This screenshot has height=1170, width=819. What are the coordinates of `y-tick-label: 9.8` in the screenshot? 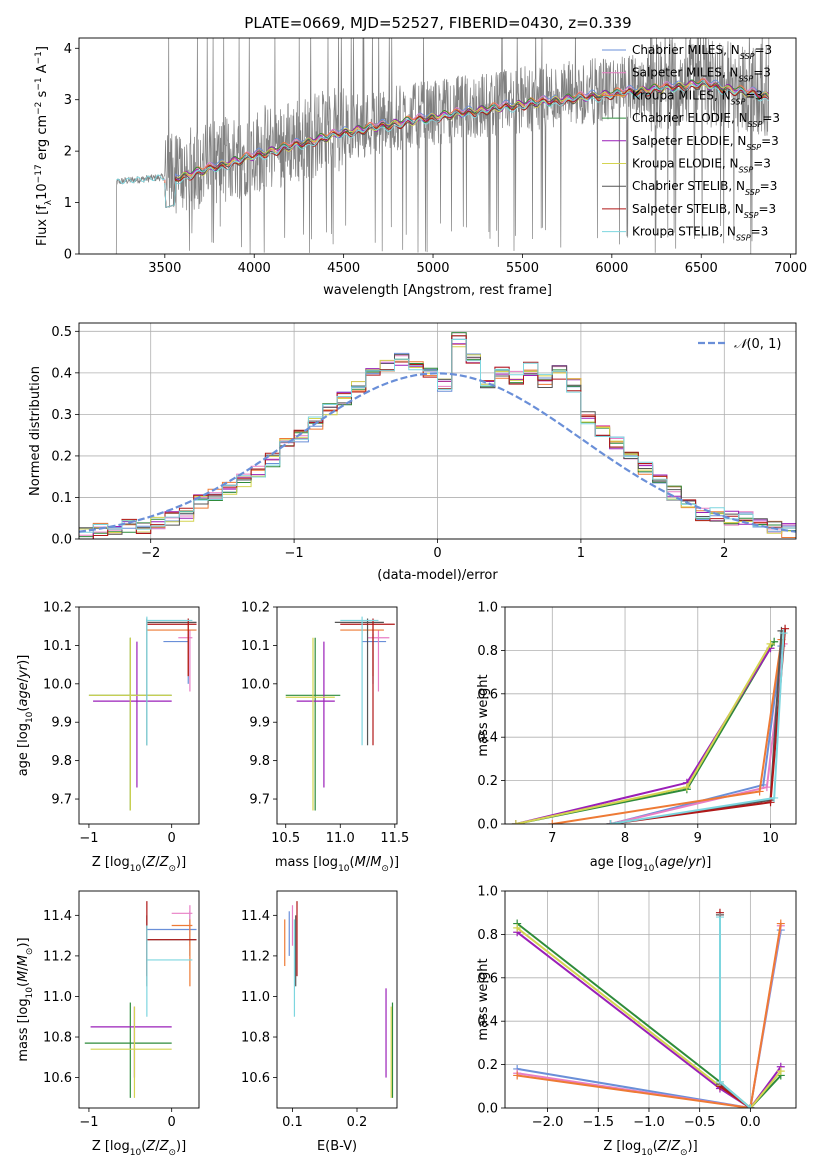 It's located at (61, 761).